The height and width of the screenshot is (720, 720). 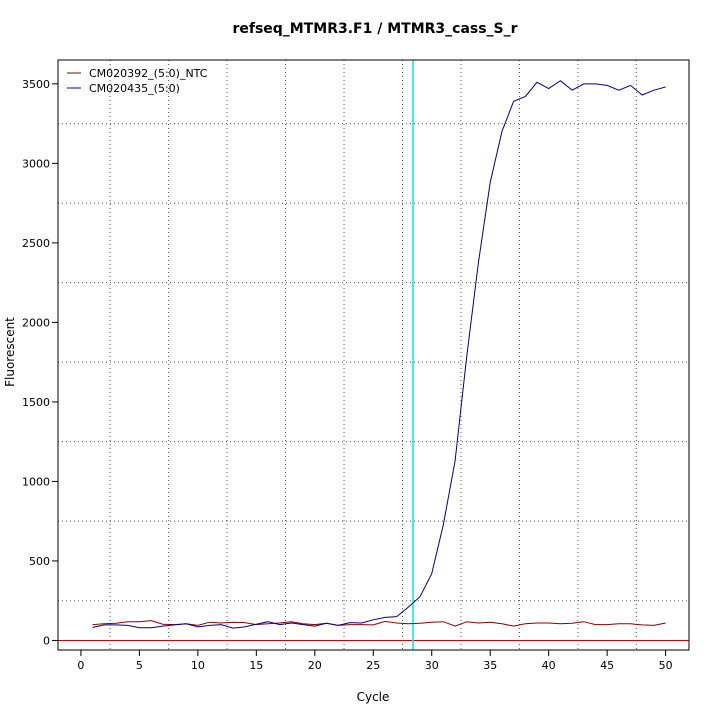 I want to click on x-axis: 0 5 10 15 20 25 30 35 40 45 50, so click(x=375, y=661).